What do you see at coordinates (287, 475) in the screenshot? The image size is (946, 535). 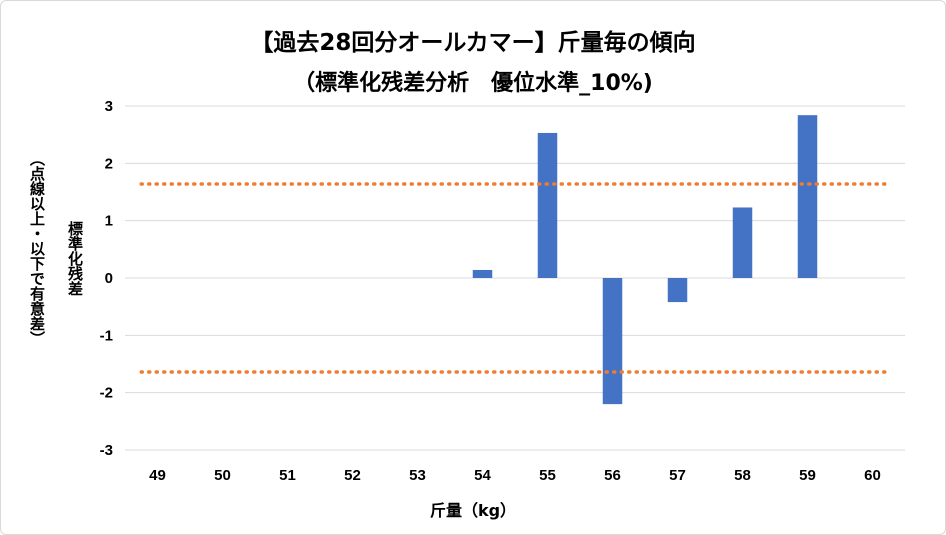 I see `x-tick-label: 51` at bounding box center [287, 475].